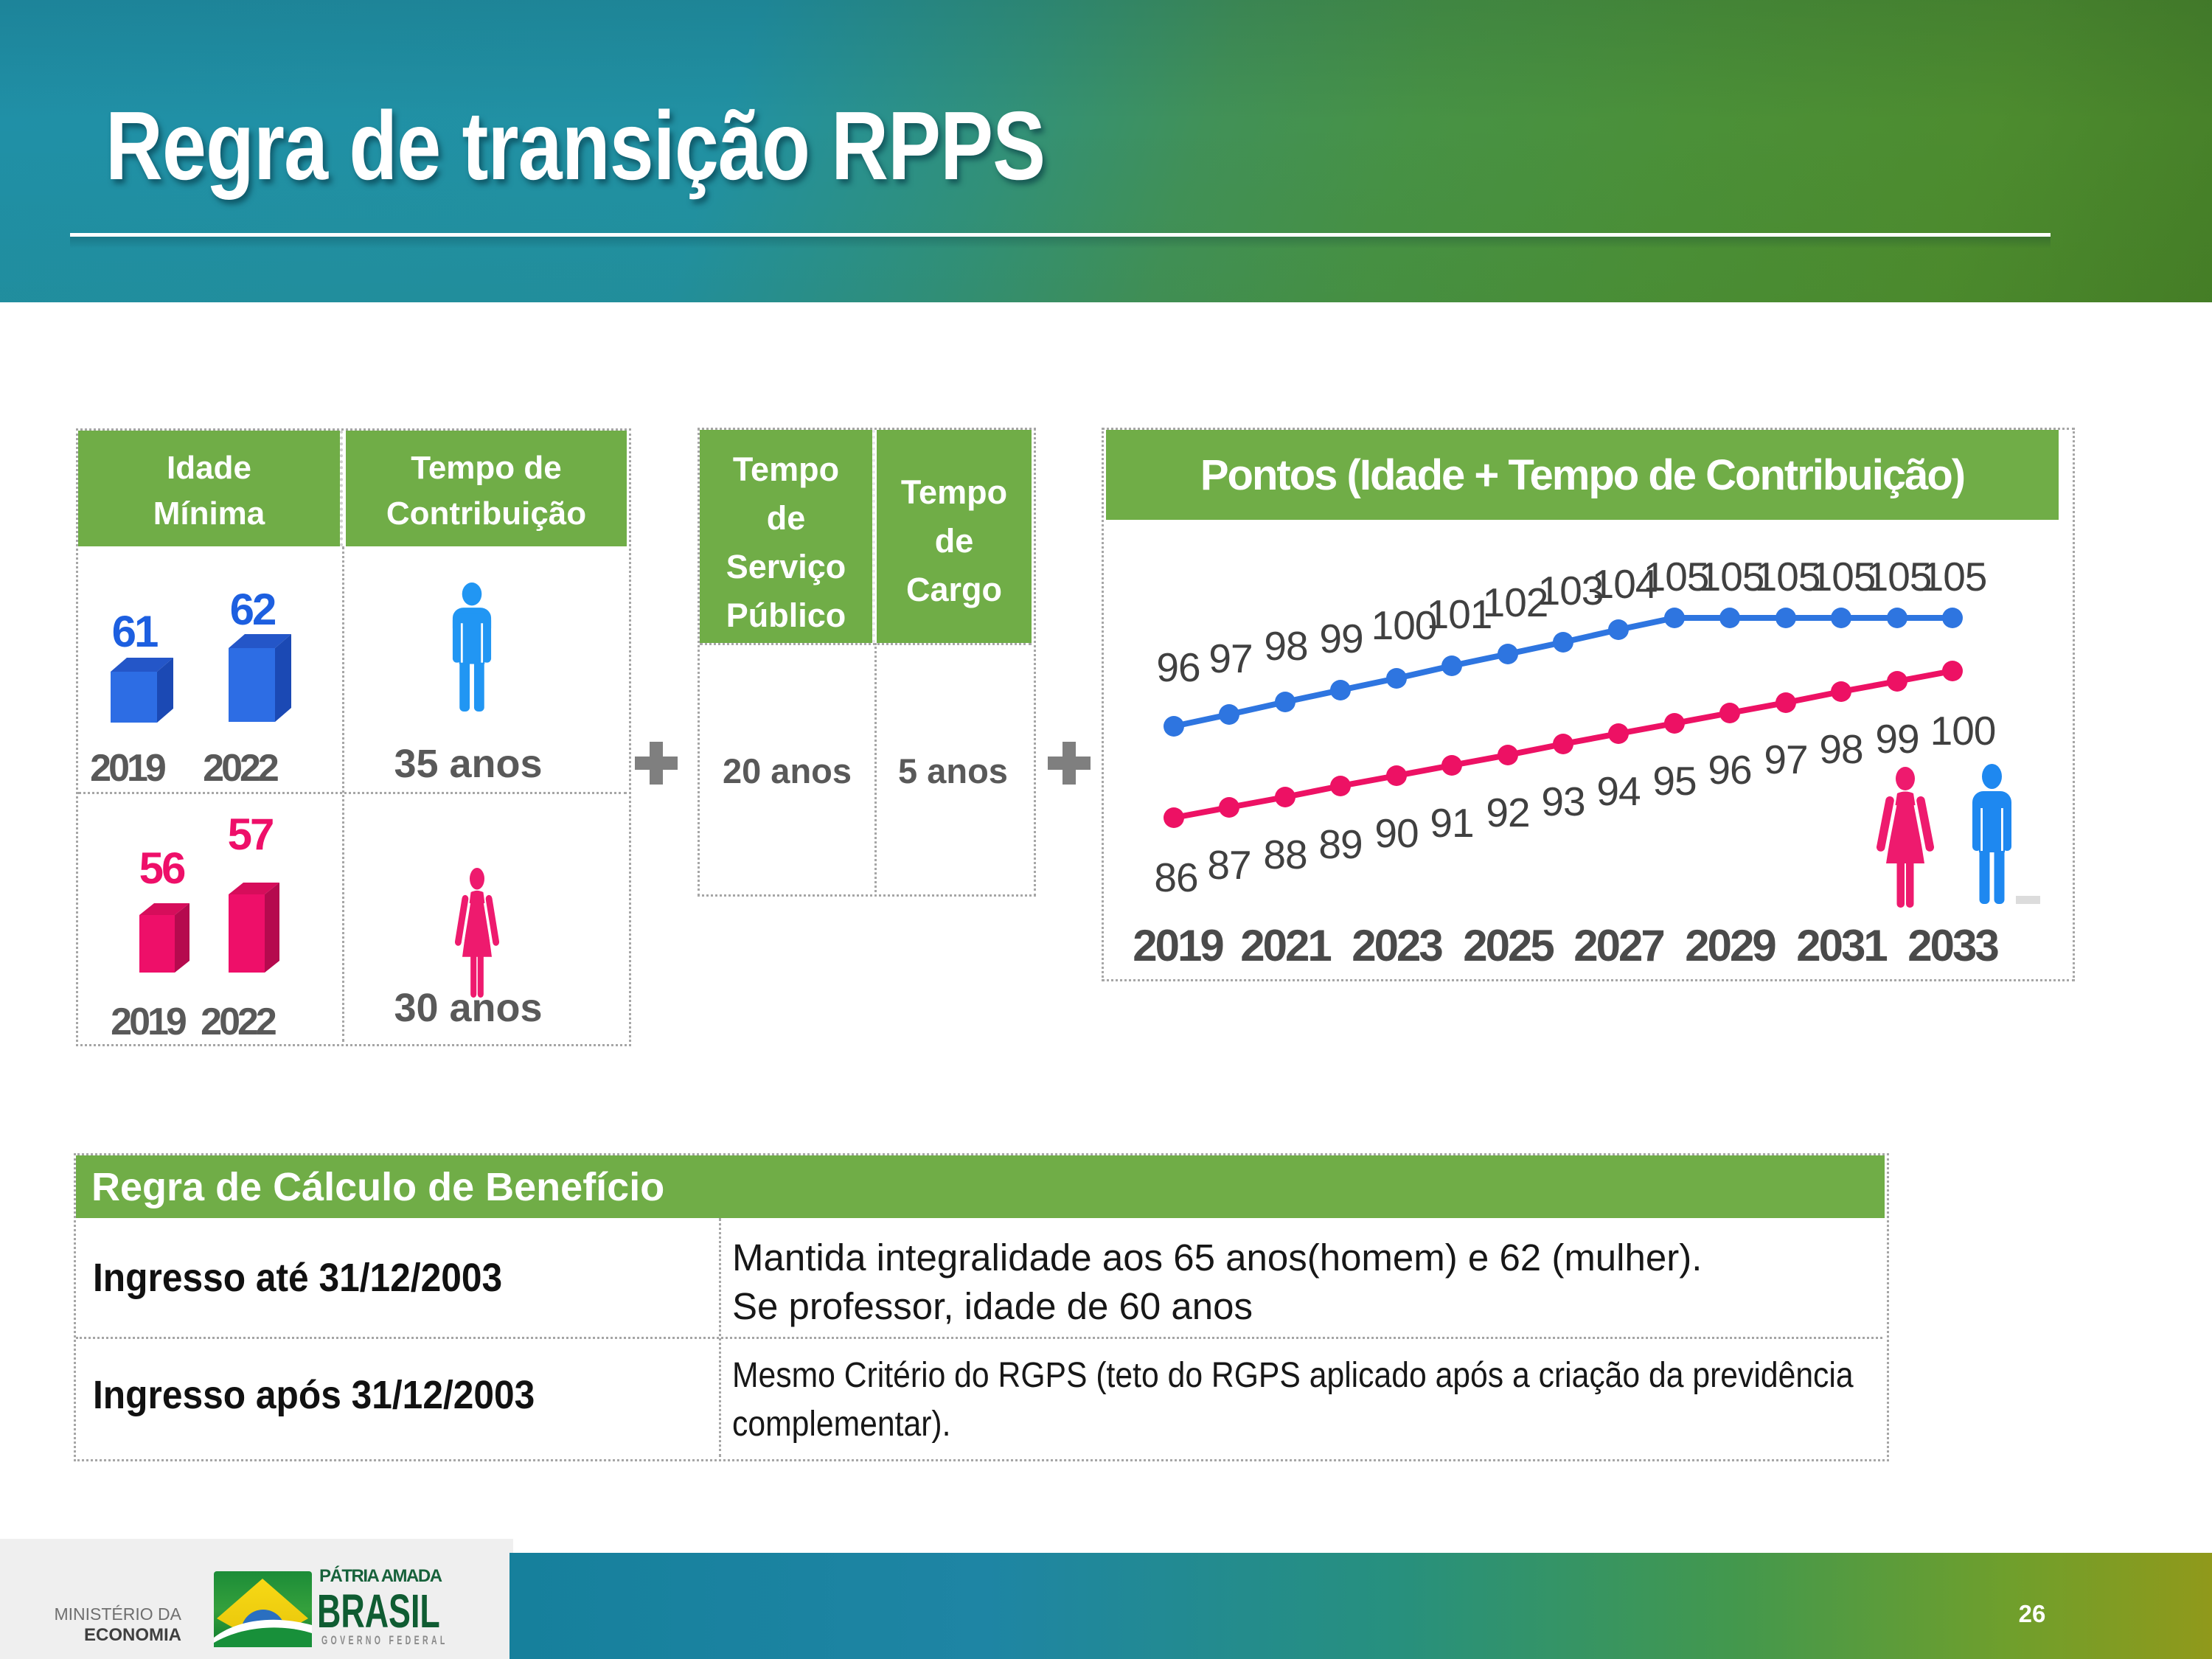 This screenshot has width=2212, height=1659. I want to click on svg-text: 89, so click(1340, 844).